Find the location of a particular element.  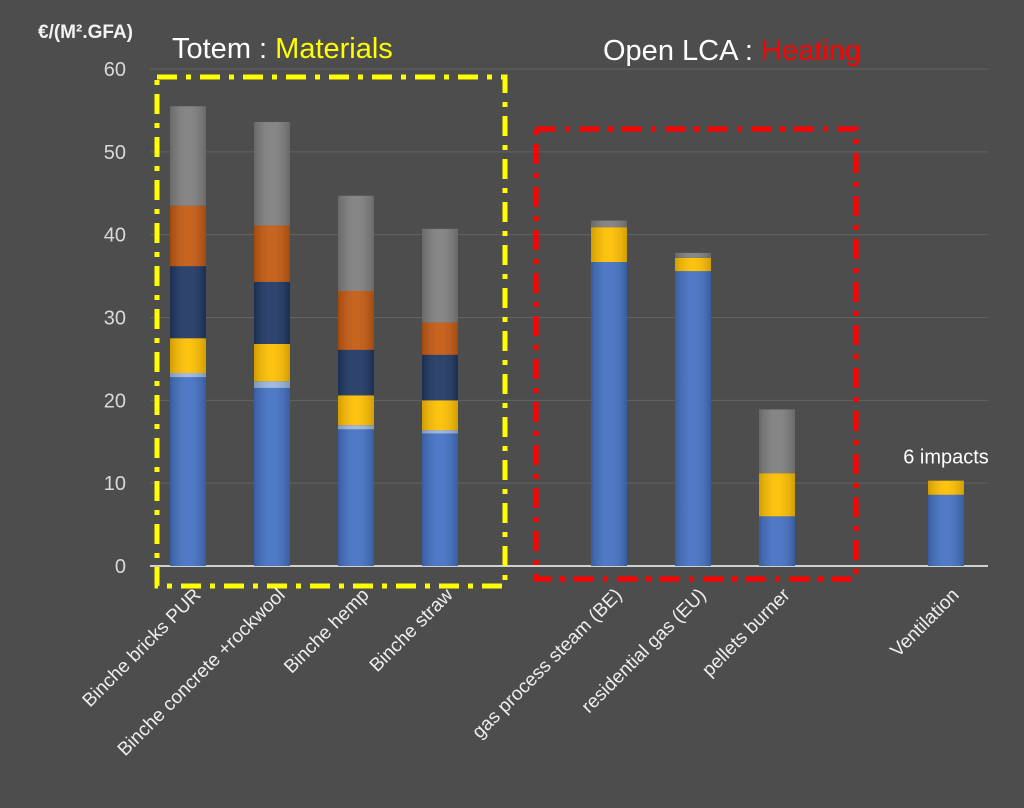

y-tick-label: 10 is located at coordinates (115, 484).